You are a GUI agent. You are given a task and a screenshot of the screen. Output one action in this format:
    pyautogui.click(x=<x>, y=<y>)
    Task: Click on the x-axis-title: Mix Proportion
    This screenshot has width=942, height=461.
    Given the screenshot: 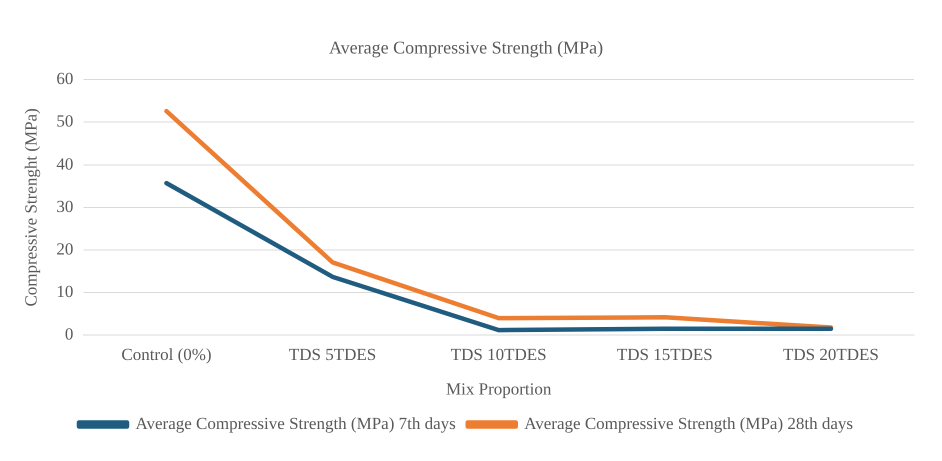 What is the action you would take?
    pyautogui.click(x=499, y=388)
    